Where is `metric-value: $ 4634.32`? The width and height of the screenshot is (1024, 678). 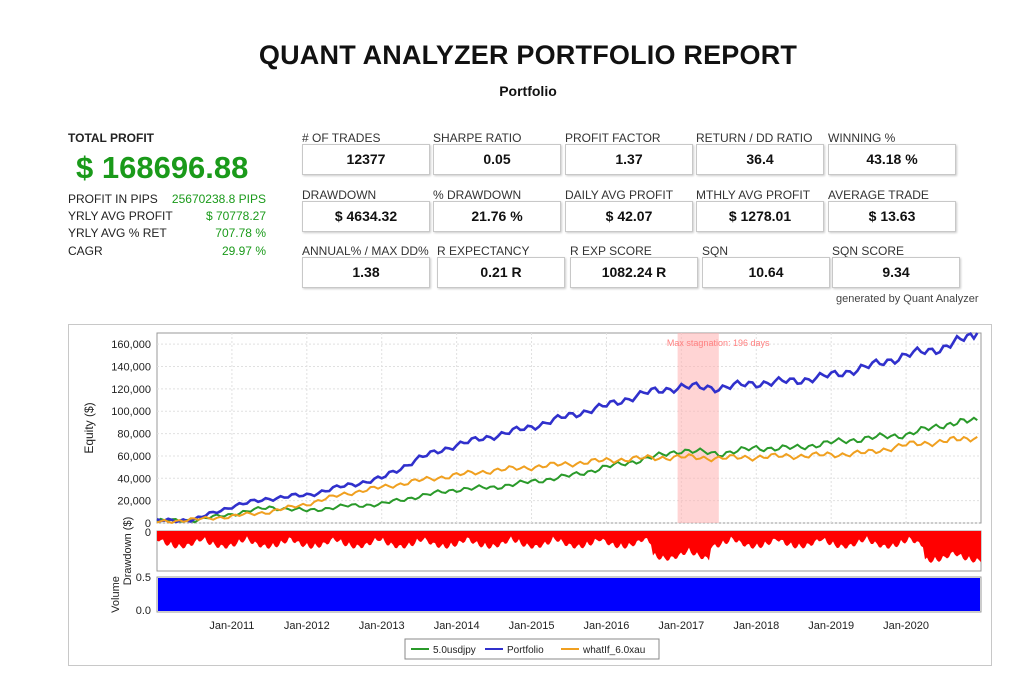 metric-value: $ 4634.32 is located at coordinates (366, 216).